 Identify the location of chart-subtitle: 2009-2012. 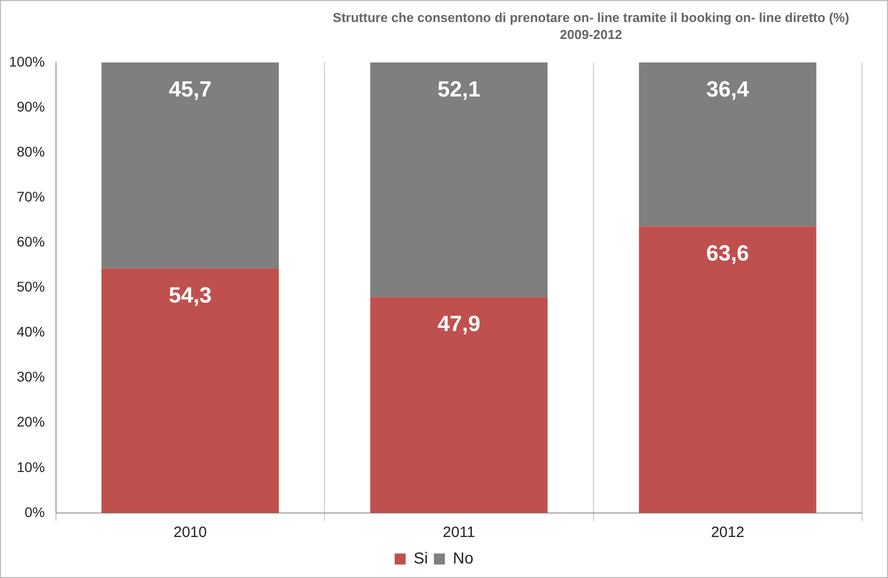
(591, 34).